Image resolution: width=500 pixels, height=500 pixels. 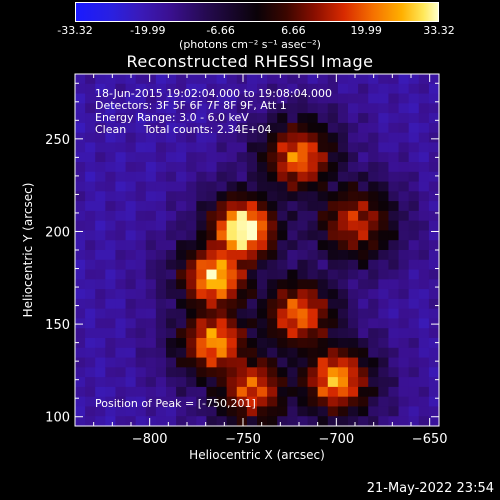 What do you see at coordinates (257, 455) in the screenshot?
I see `x-axis-label: Heliocentric X (arcsec)` at bounding box center [257, 455].